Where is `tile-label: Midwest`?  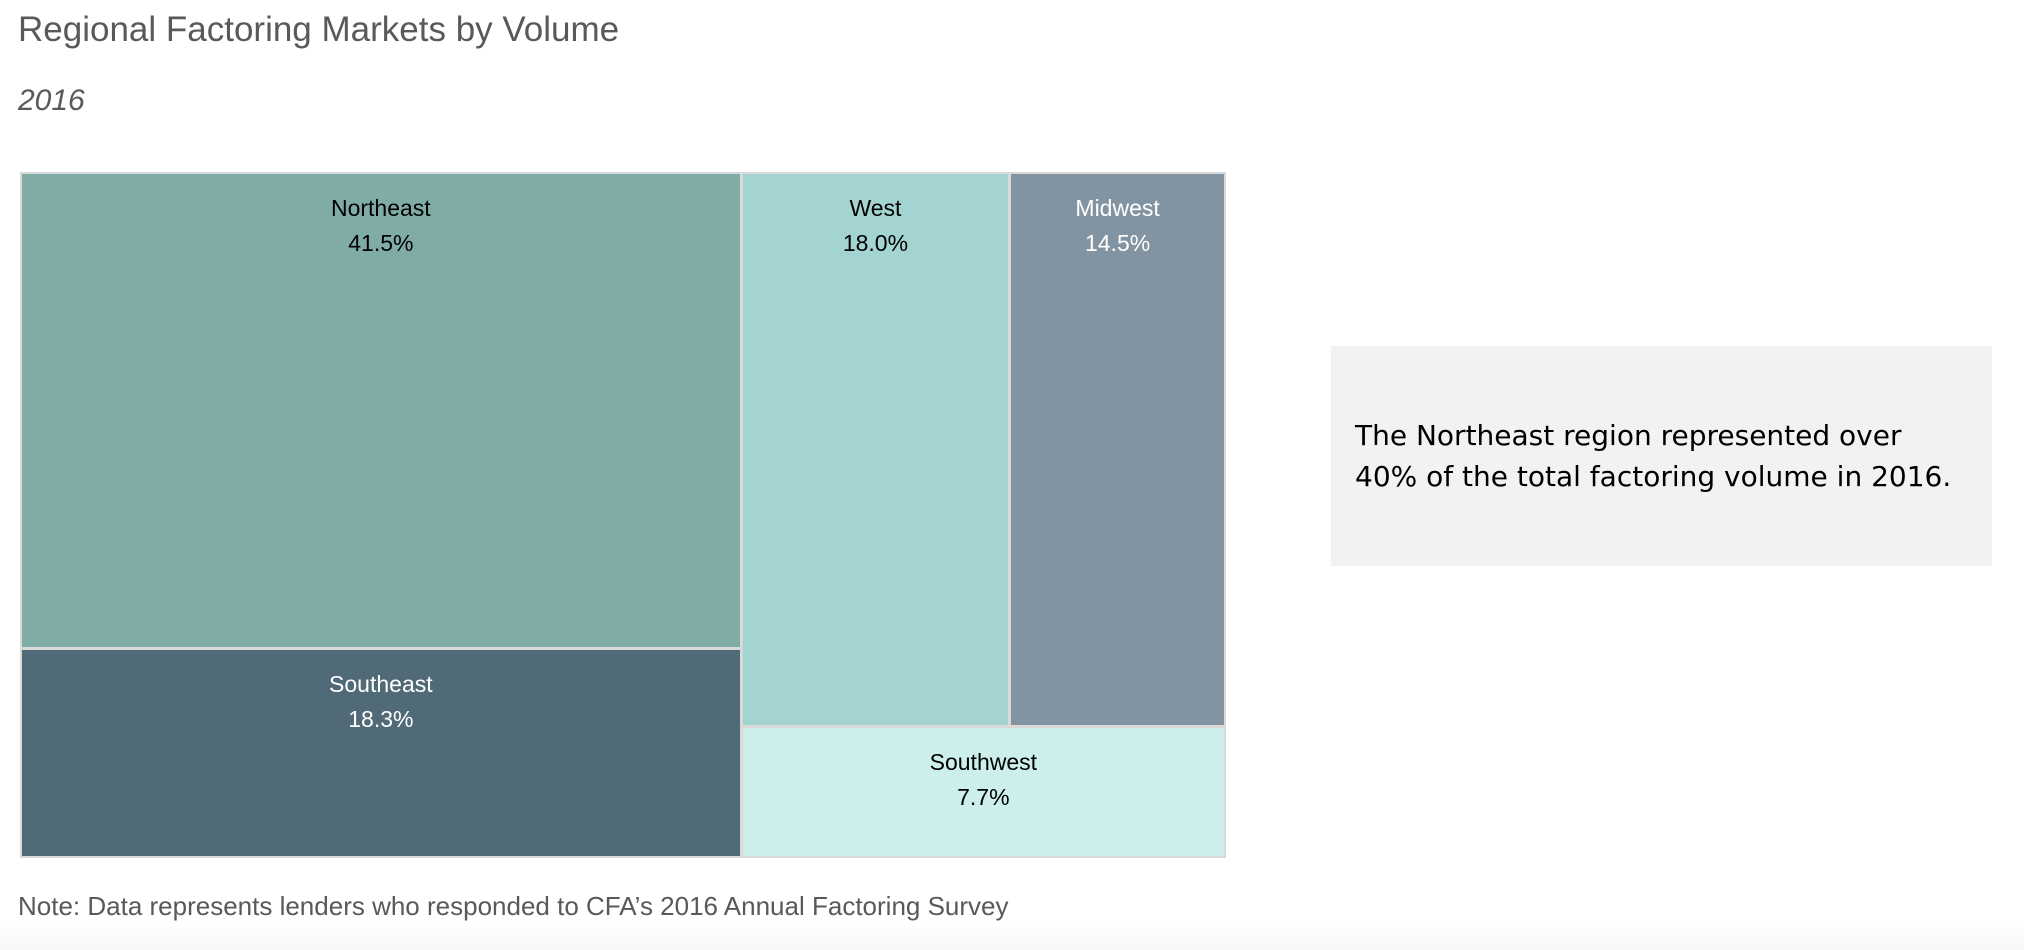 tile-label: Midwest is located at coordinates (1117, 208).